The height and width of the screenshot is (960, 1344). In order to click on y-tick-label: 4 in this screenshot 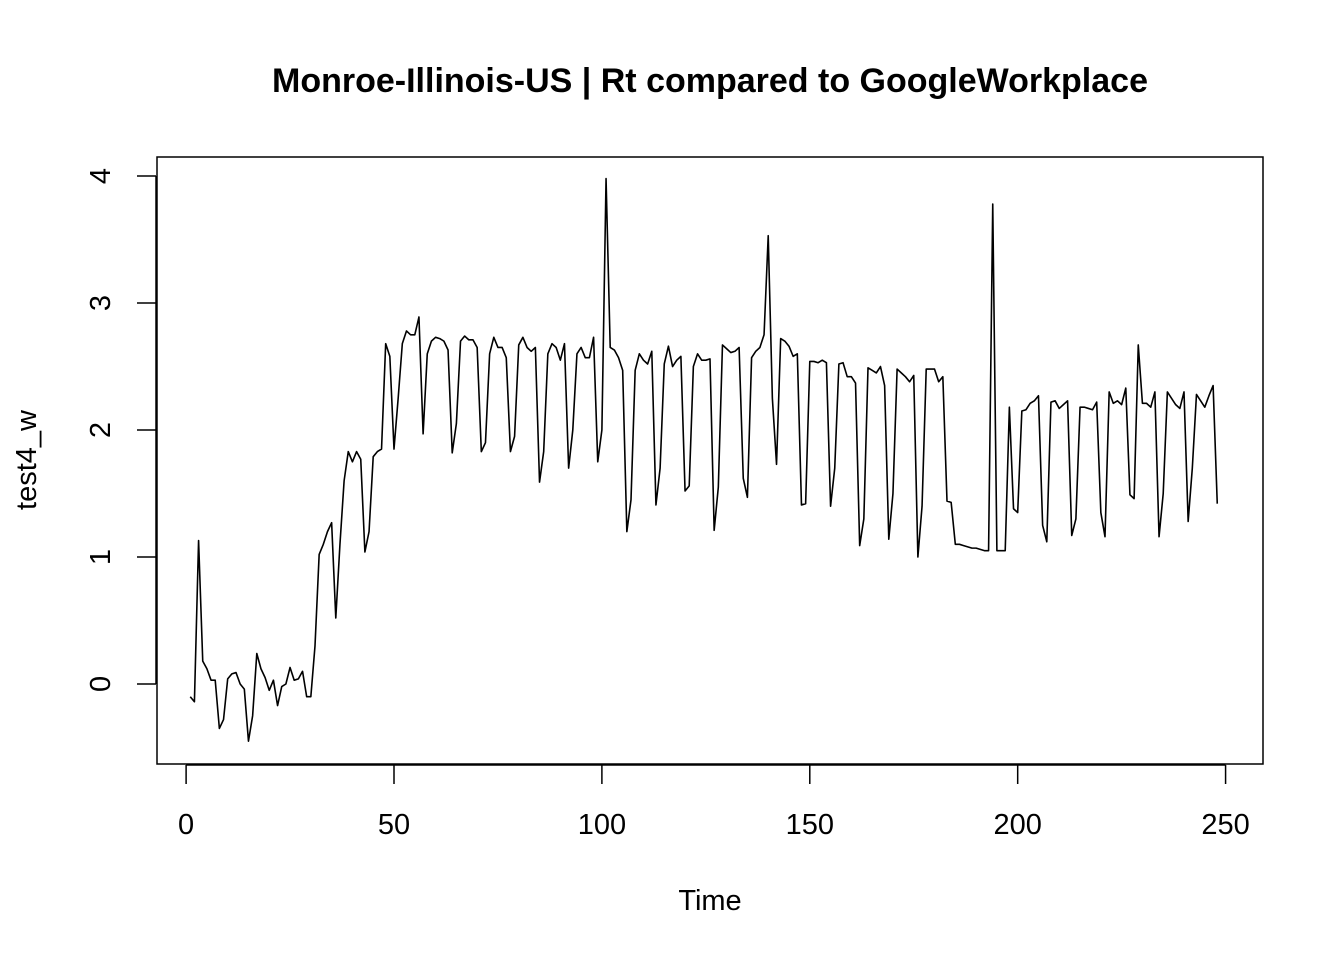, I will do `click(101, 176)`.